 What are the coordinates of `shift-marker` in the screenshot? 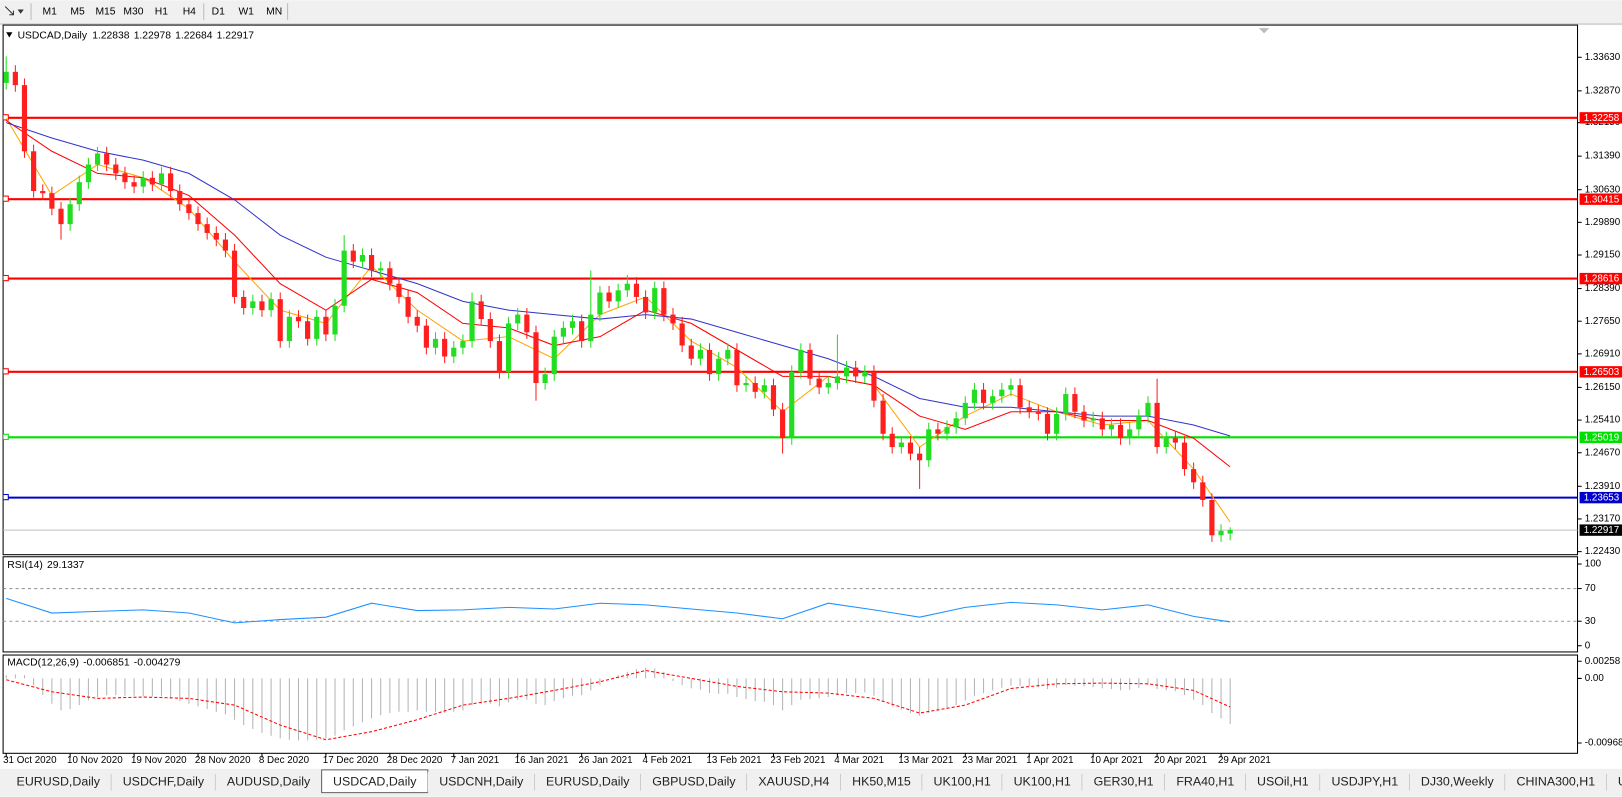 It's located at (1264, 31).